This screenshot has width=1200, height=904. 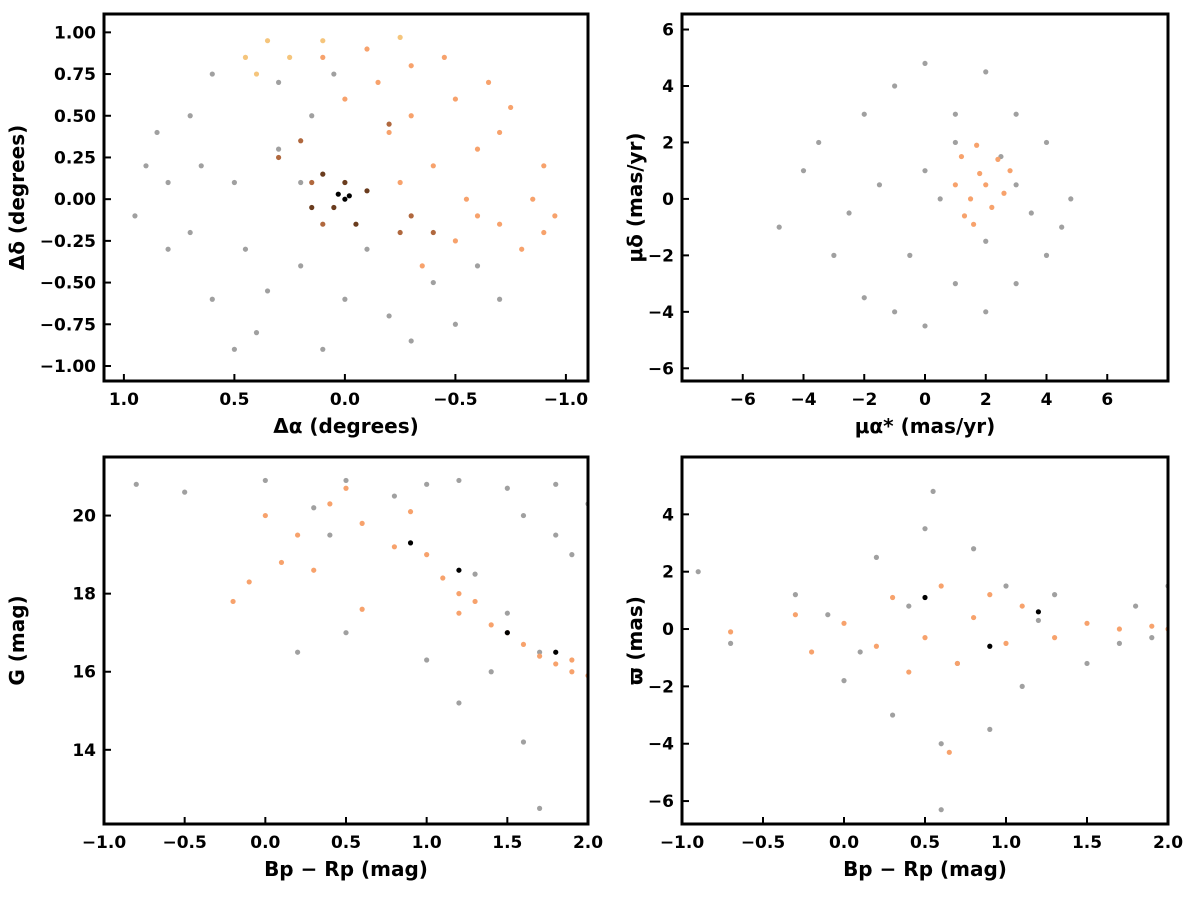 What do you see at coordinates (682, 843) in the screenshot?
I see `x-tick-label: −1.0` at bounding box center [682, 843].